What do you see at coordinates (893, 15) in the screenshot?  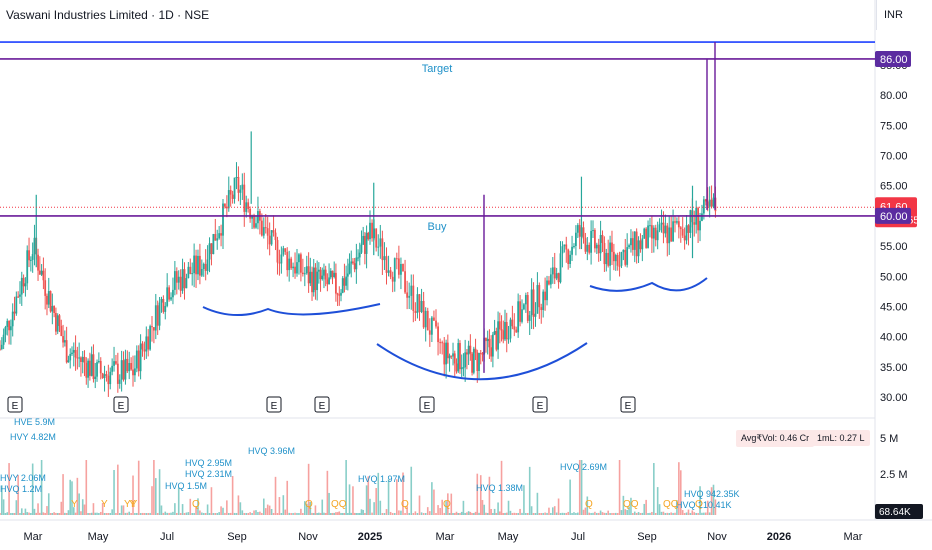 I see `currency-label: INR` at bounding box center [893, 15].